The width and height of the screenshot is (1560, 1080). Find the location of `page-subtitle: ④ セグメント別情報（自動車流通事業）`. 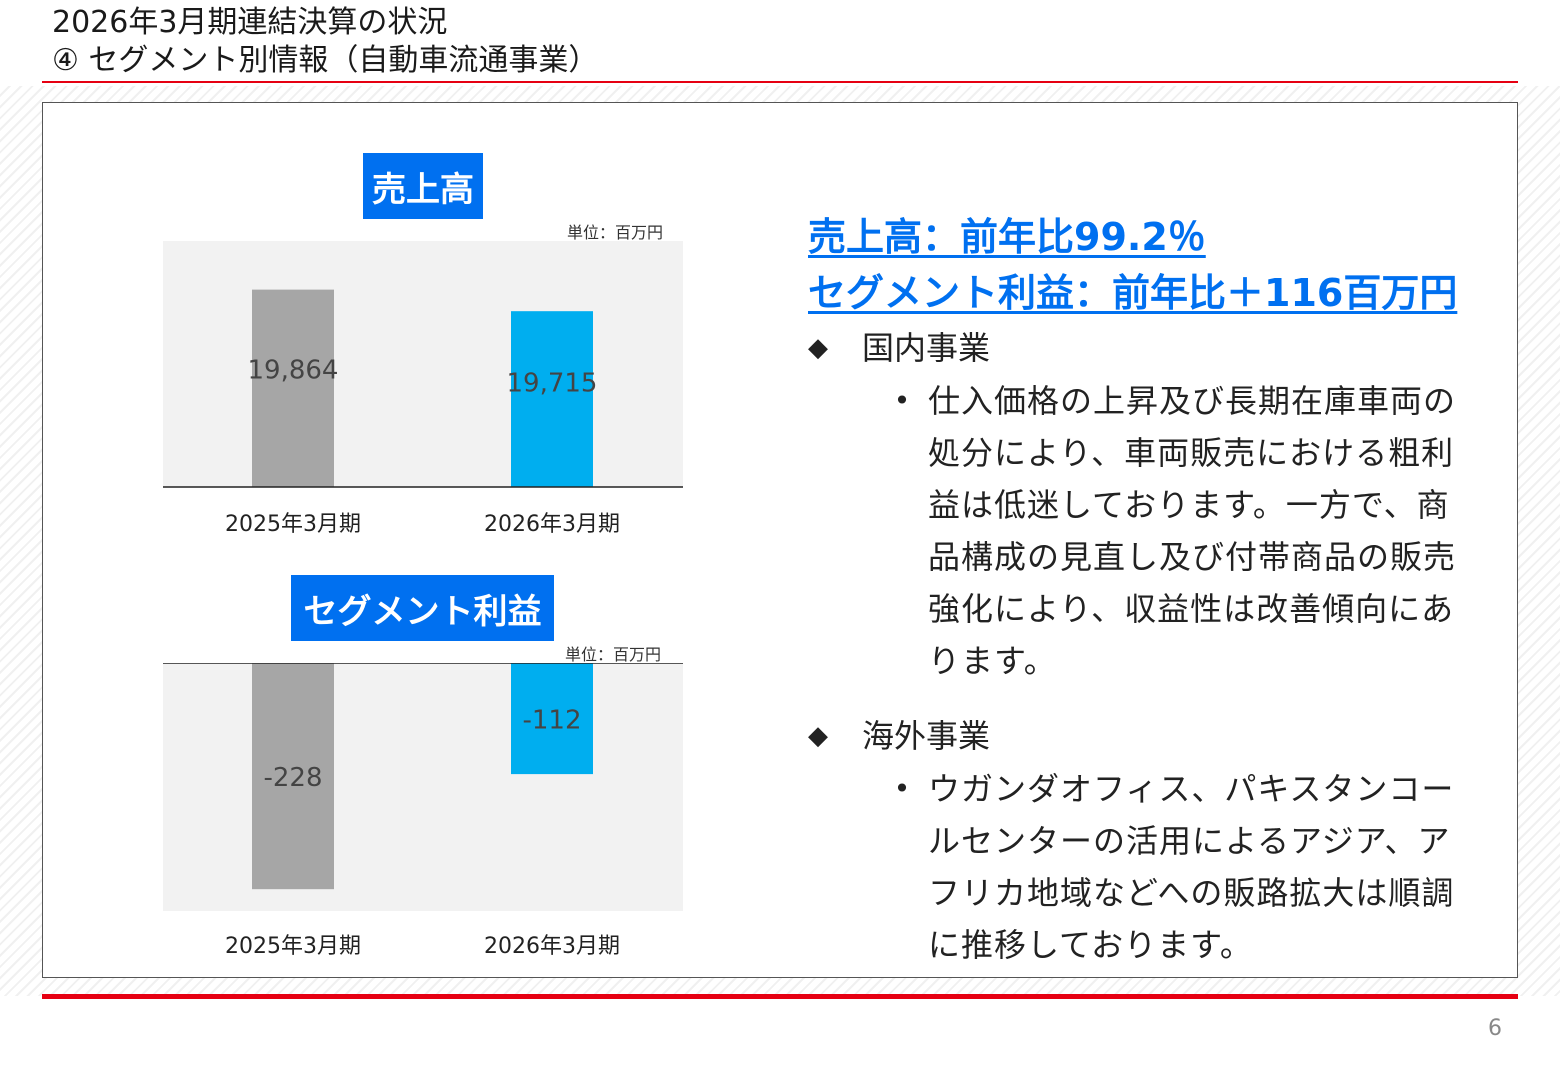

page-subtitle: ④ セグメント別情報（自動車流通事業） is located at coordinates (325, 60).